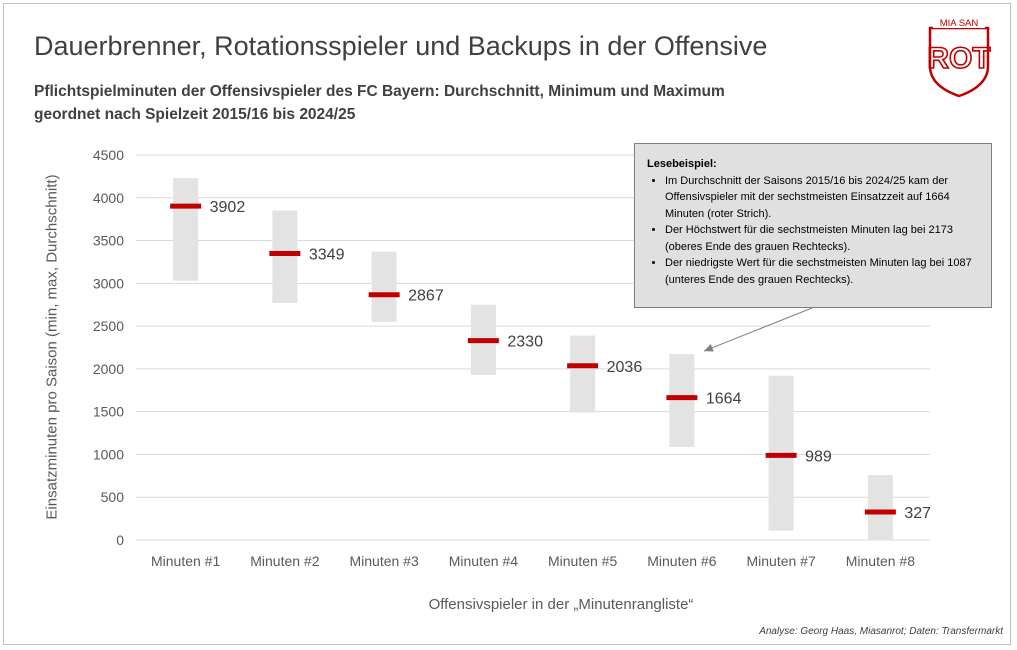 The image size is (1017, 650). I want to click on data-label: 3349, so click(327, 254).